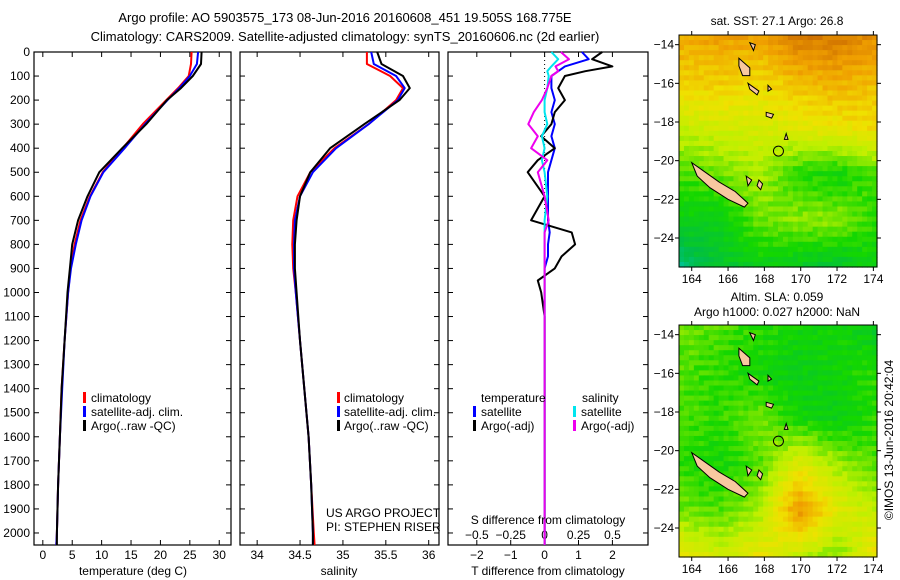 The width and height of the screenshot is (900, 580). Describe the element at coordinates (752, 46) in the screenshot. I see `island` at that location.